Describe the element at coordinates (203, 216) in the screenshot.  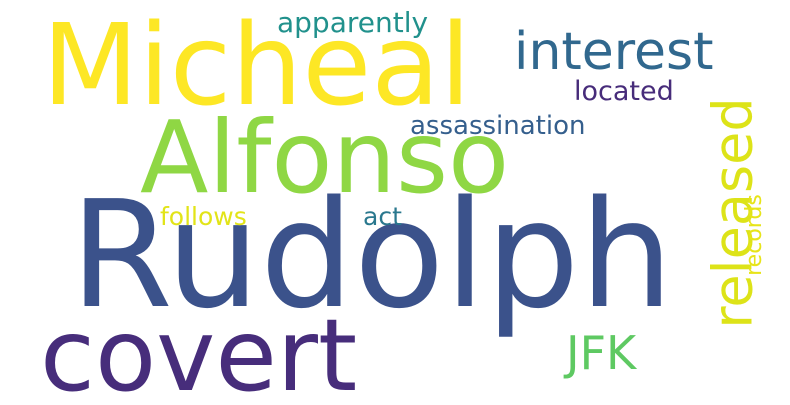
I see `word-follows: follows` at that location.